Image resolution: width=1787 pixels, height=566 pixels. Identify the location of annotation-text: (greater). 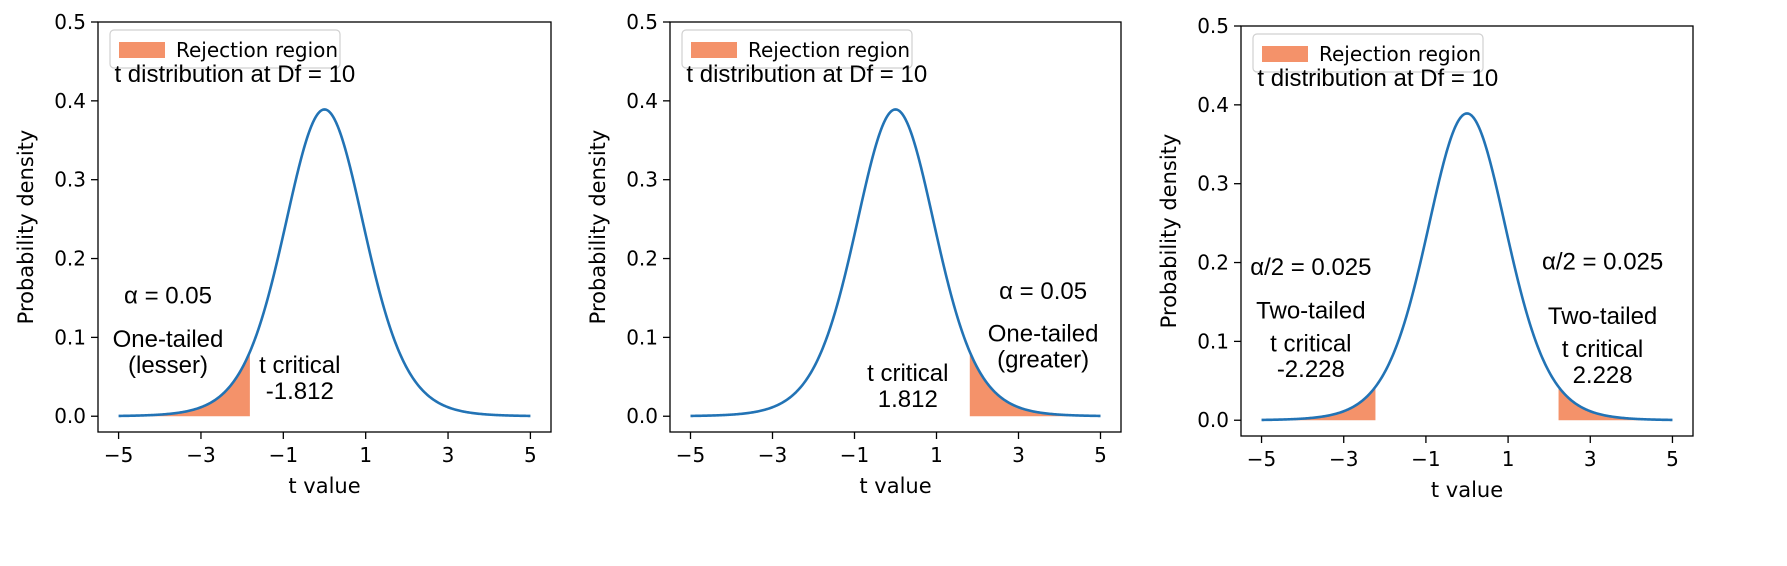
(1043, 359).